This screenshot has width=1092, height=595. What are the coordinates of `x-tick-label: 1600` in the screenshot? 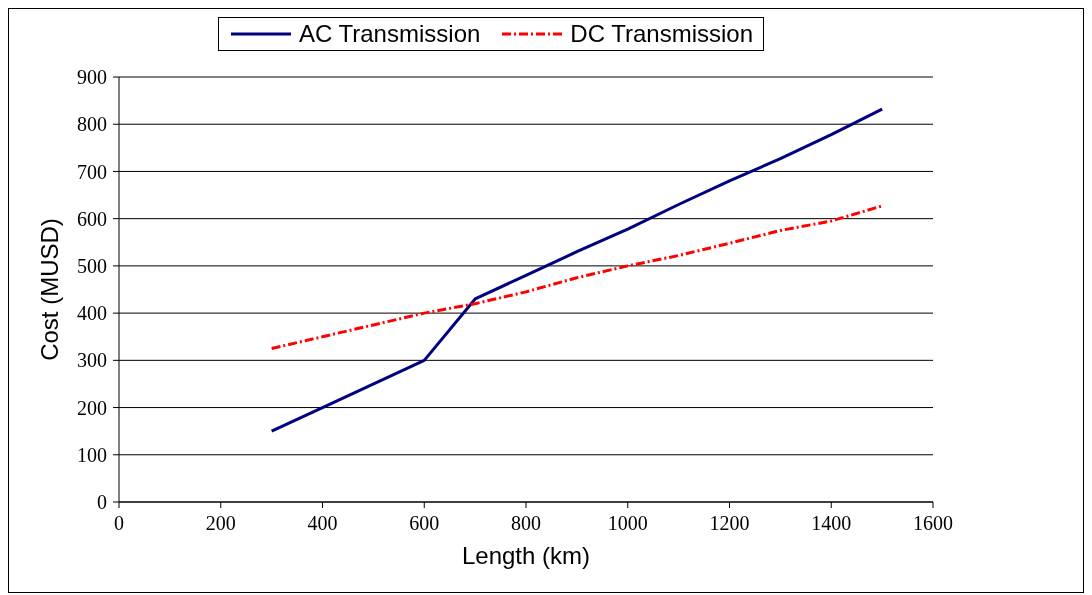 It's located at (933, 523).